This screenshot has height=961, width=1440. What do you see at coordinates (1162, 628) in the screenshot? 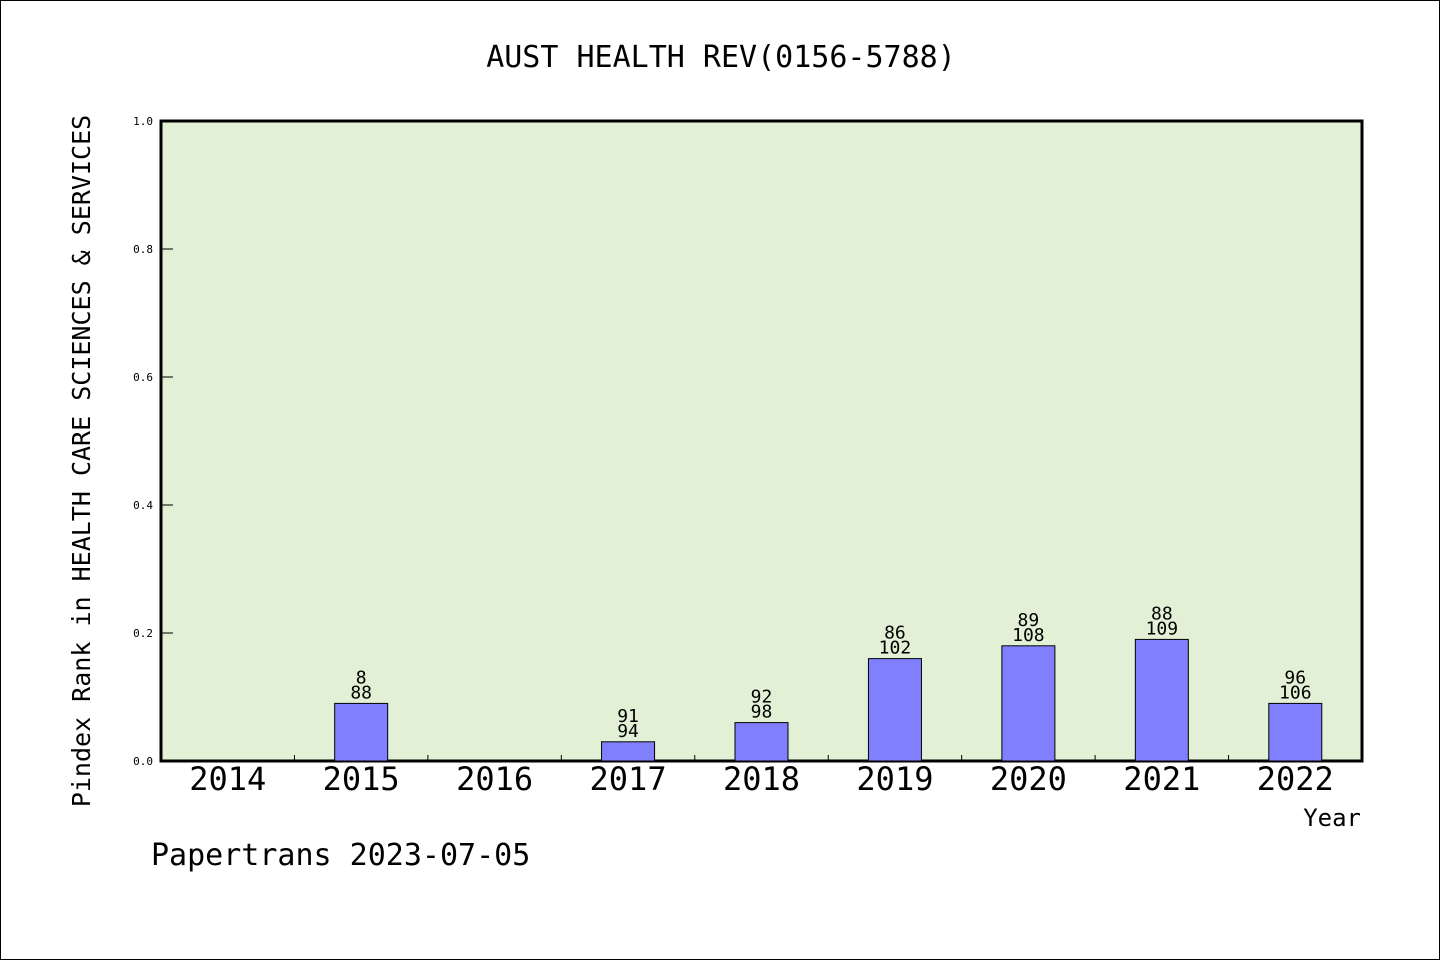
I see `bar-label-bottom: 109` at bounding box center [1162, 628].